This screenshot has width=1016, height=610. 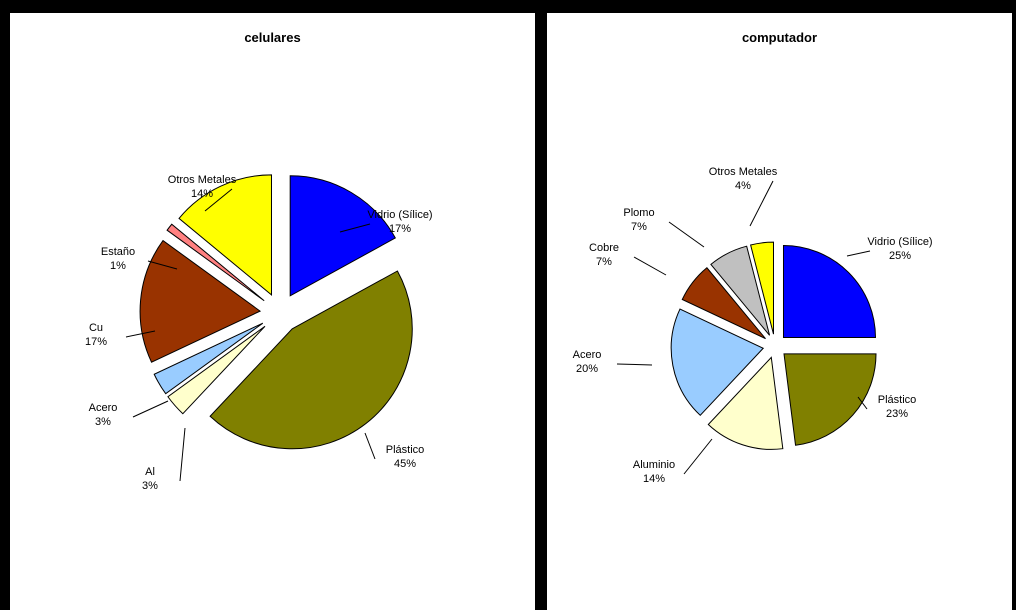 I want to click on slice-label: Plomo, so click(x=638, y=213).